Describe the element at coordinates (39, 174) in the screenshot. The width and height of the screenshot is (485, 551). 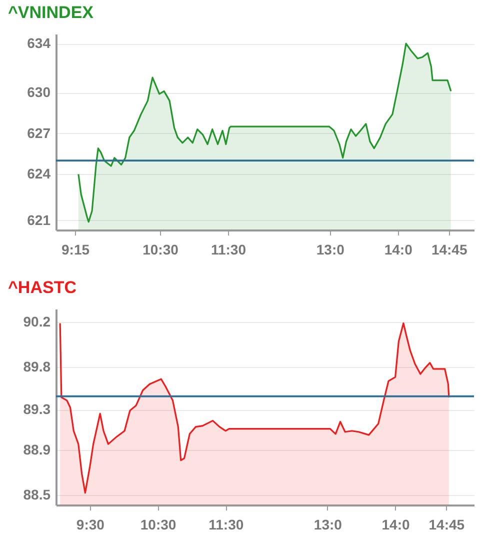
I see `y-tick-label: 624` at that location.